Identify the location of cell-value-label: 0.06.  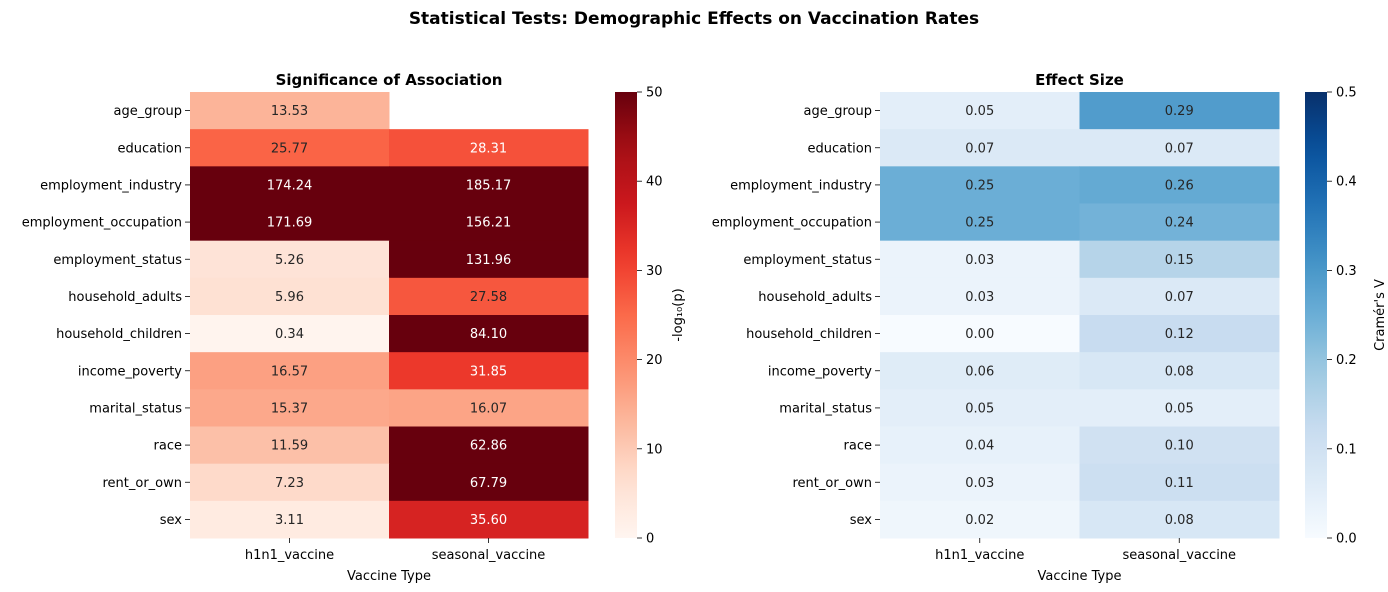
(979, 371).